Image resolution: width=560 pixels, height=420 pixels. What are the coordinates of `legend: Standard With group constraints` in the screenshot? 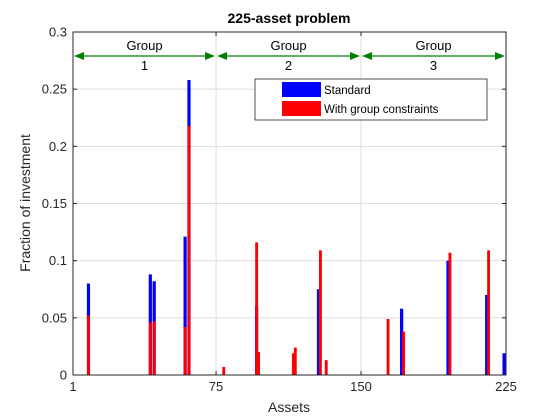 It's located at (371, 99).